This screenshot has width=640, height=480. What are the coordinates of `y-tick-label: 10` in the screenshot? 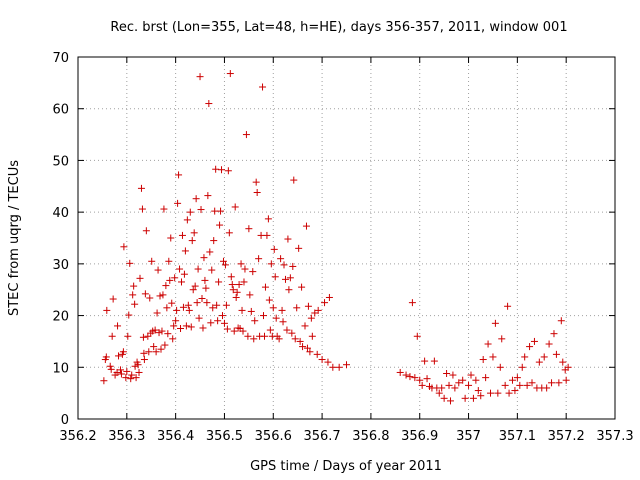 It's located at (60, 368).